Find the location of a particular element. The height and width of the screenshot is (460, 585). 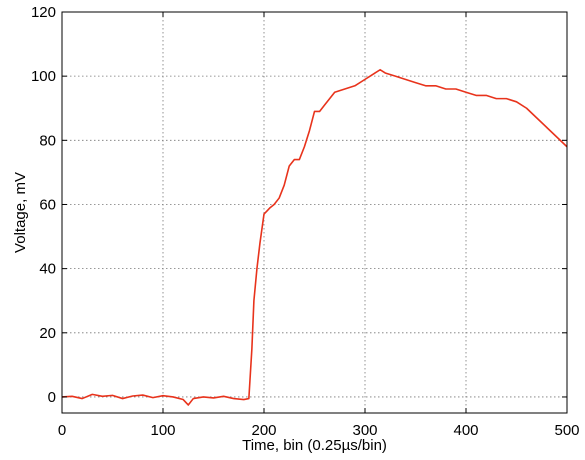

x-tick-label: 100 is located at coordinates (162, 430).